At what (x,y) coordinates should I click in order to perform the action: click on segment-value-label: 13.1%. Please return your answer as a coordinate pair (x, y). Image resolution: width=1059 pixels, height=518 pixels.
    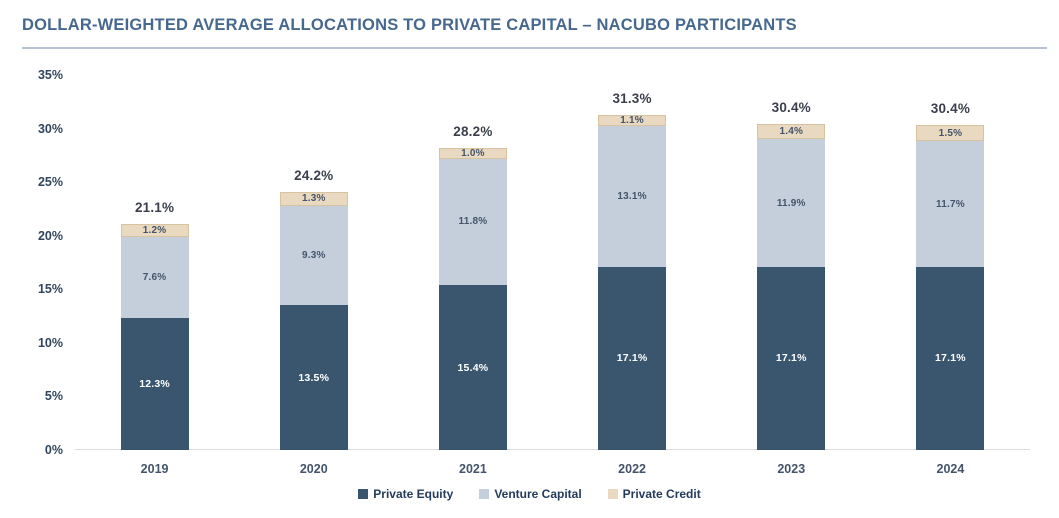
    Looking at the image, I should click on (632, 197).